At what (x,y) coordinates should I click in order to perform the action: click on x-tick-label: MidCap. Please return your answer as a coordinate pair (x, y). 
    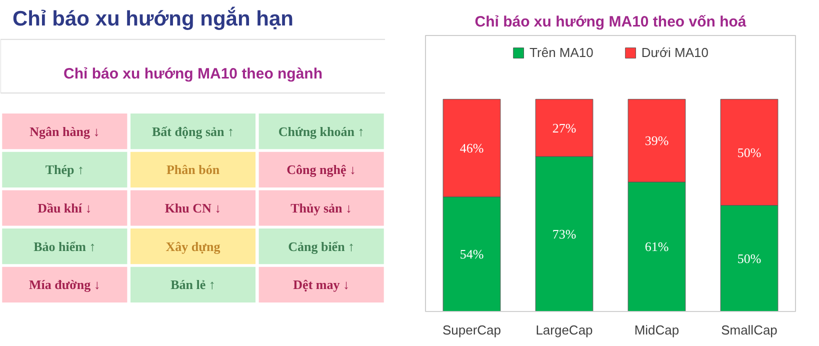
    Looking at the image, I should click on (657, 330).